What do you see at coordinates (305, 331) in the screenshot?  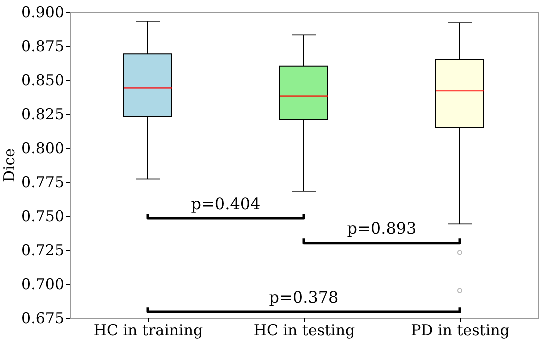 I see `x-tick-label: HC in testing` at bounding box center [305, 331].